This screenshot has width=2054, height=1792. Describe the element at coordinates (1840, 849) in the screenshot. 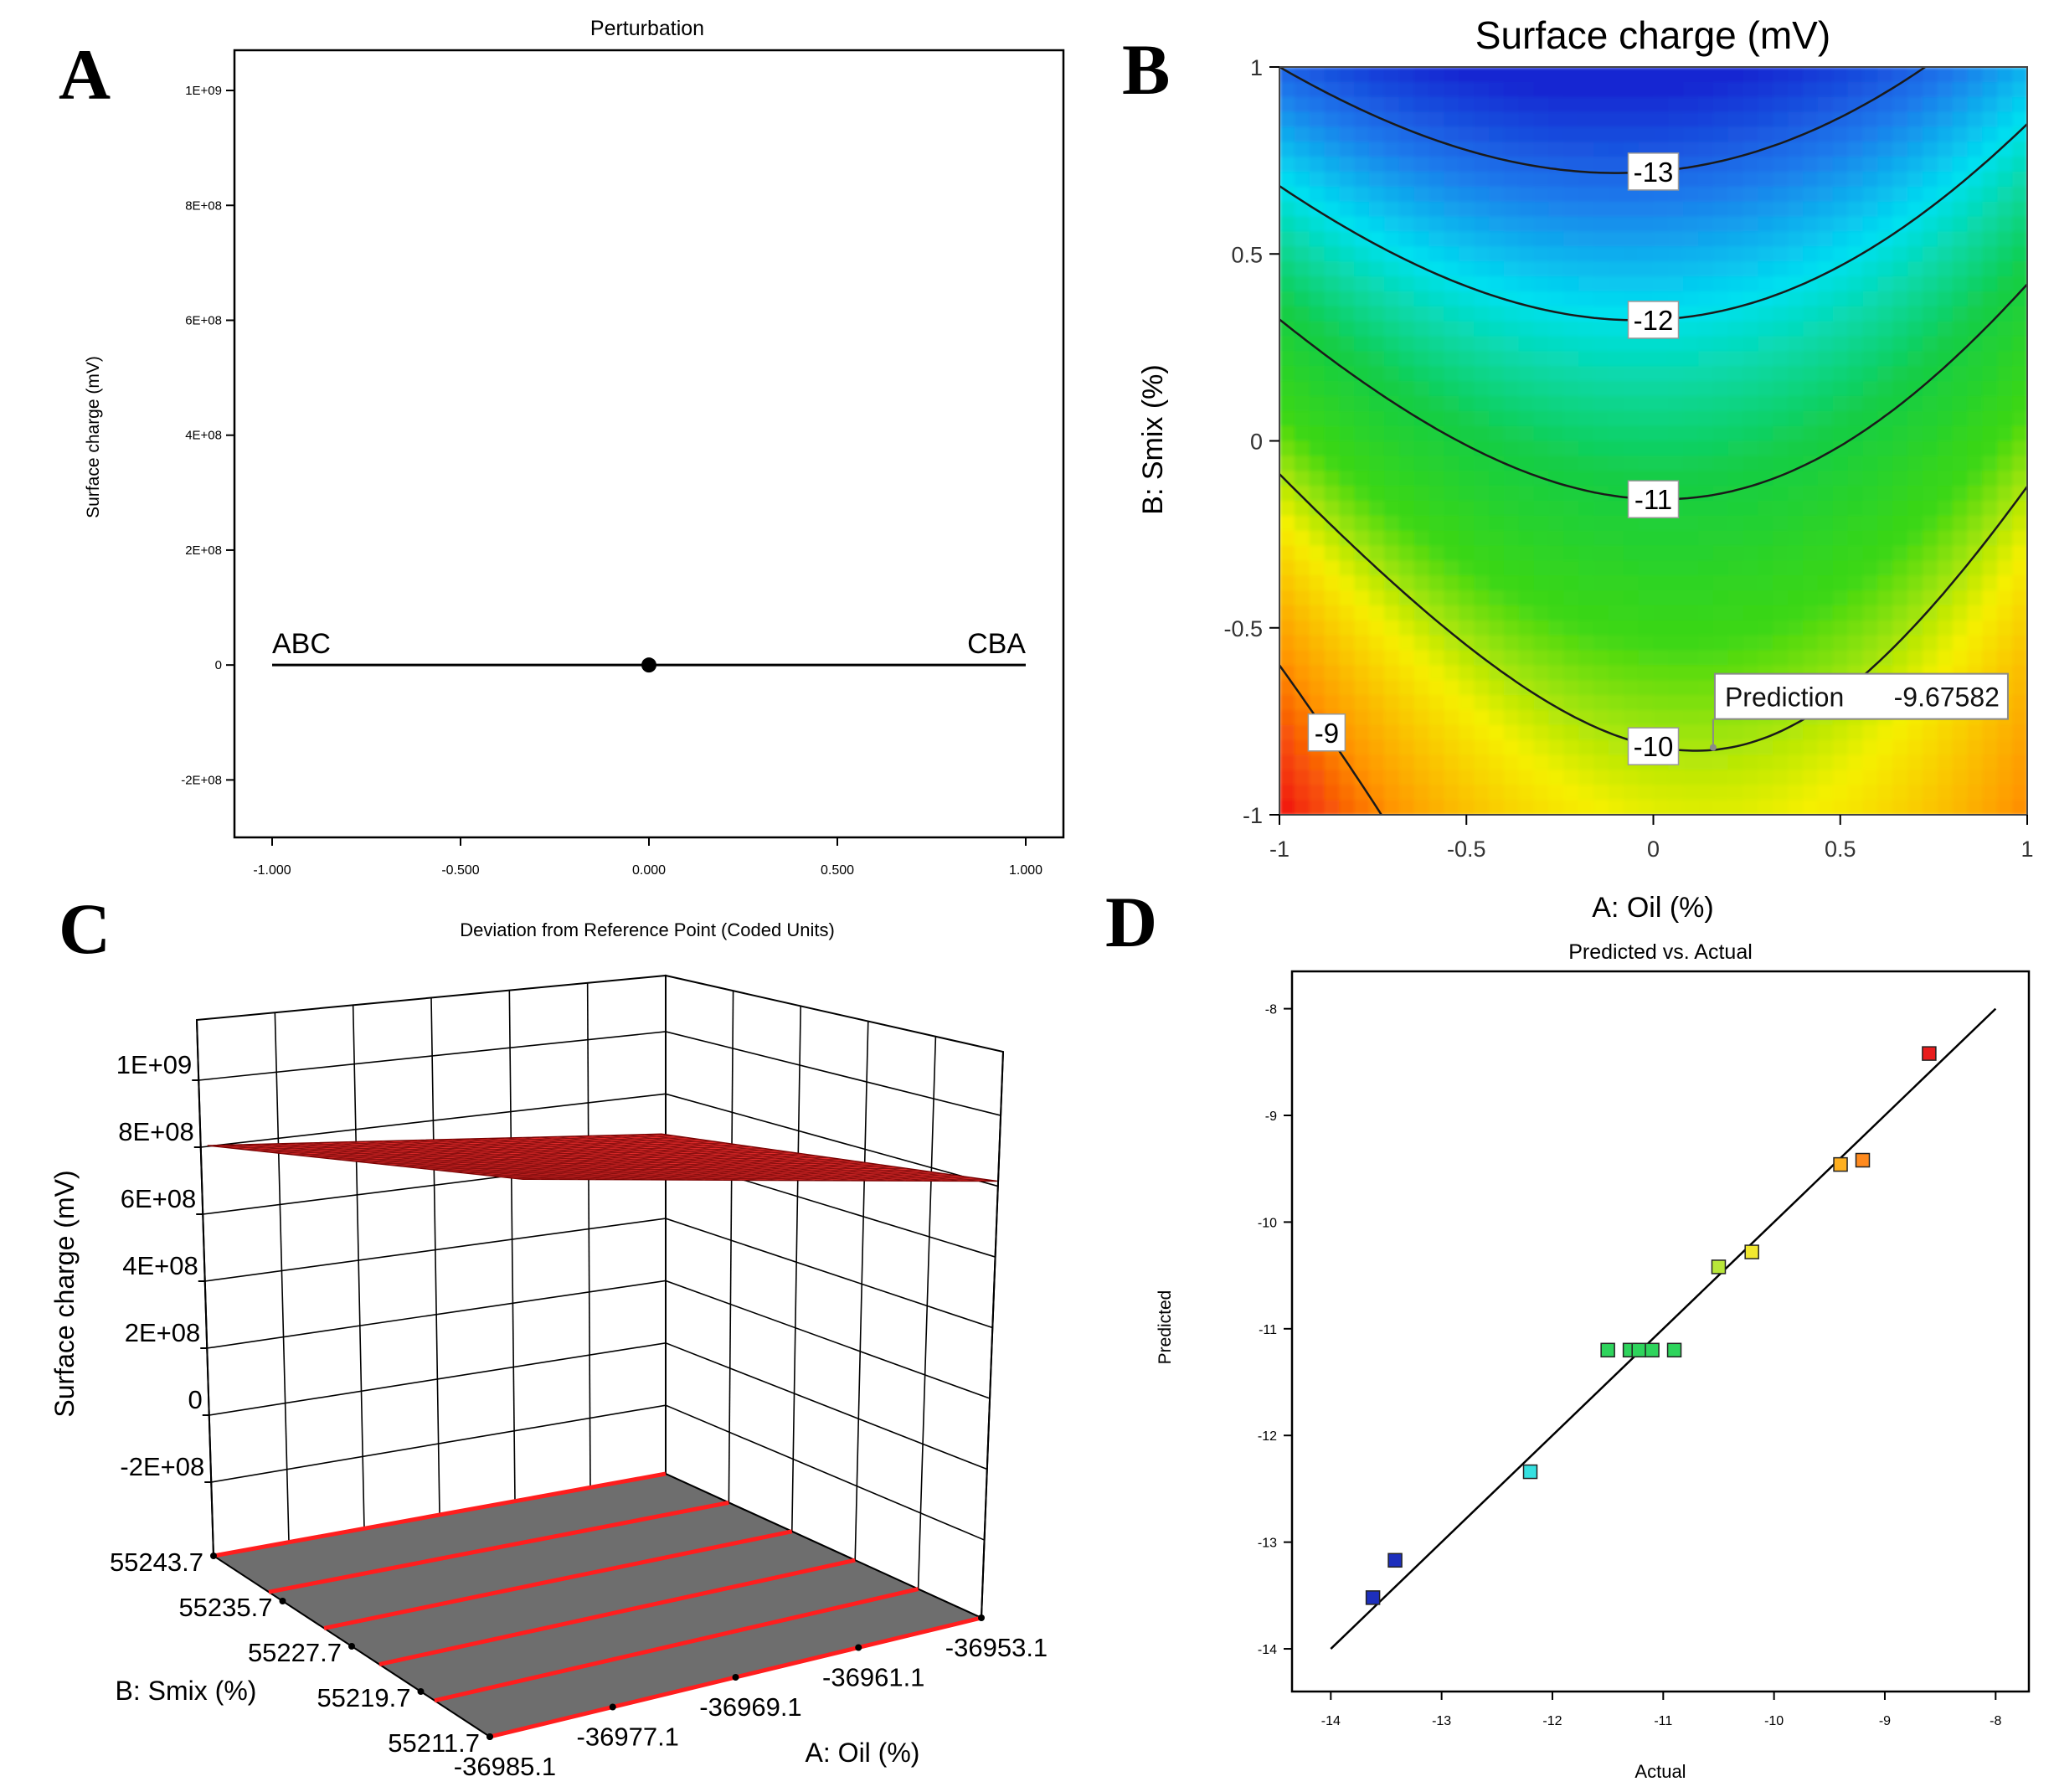

I see `b-x-tick-label: 0.5` at that location.